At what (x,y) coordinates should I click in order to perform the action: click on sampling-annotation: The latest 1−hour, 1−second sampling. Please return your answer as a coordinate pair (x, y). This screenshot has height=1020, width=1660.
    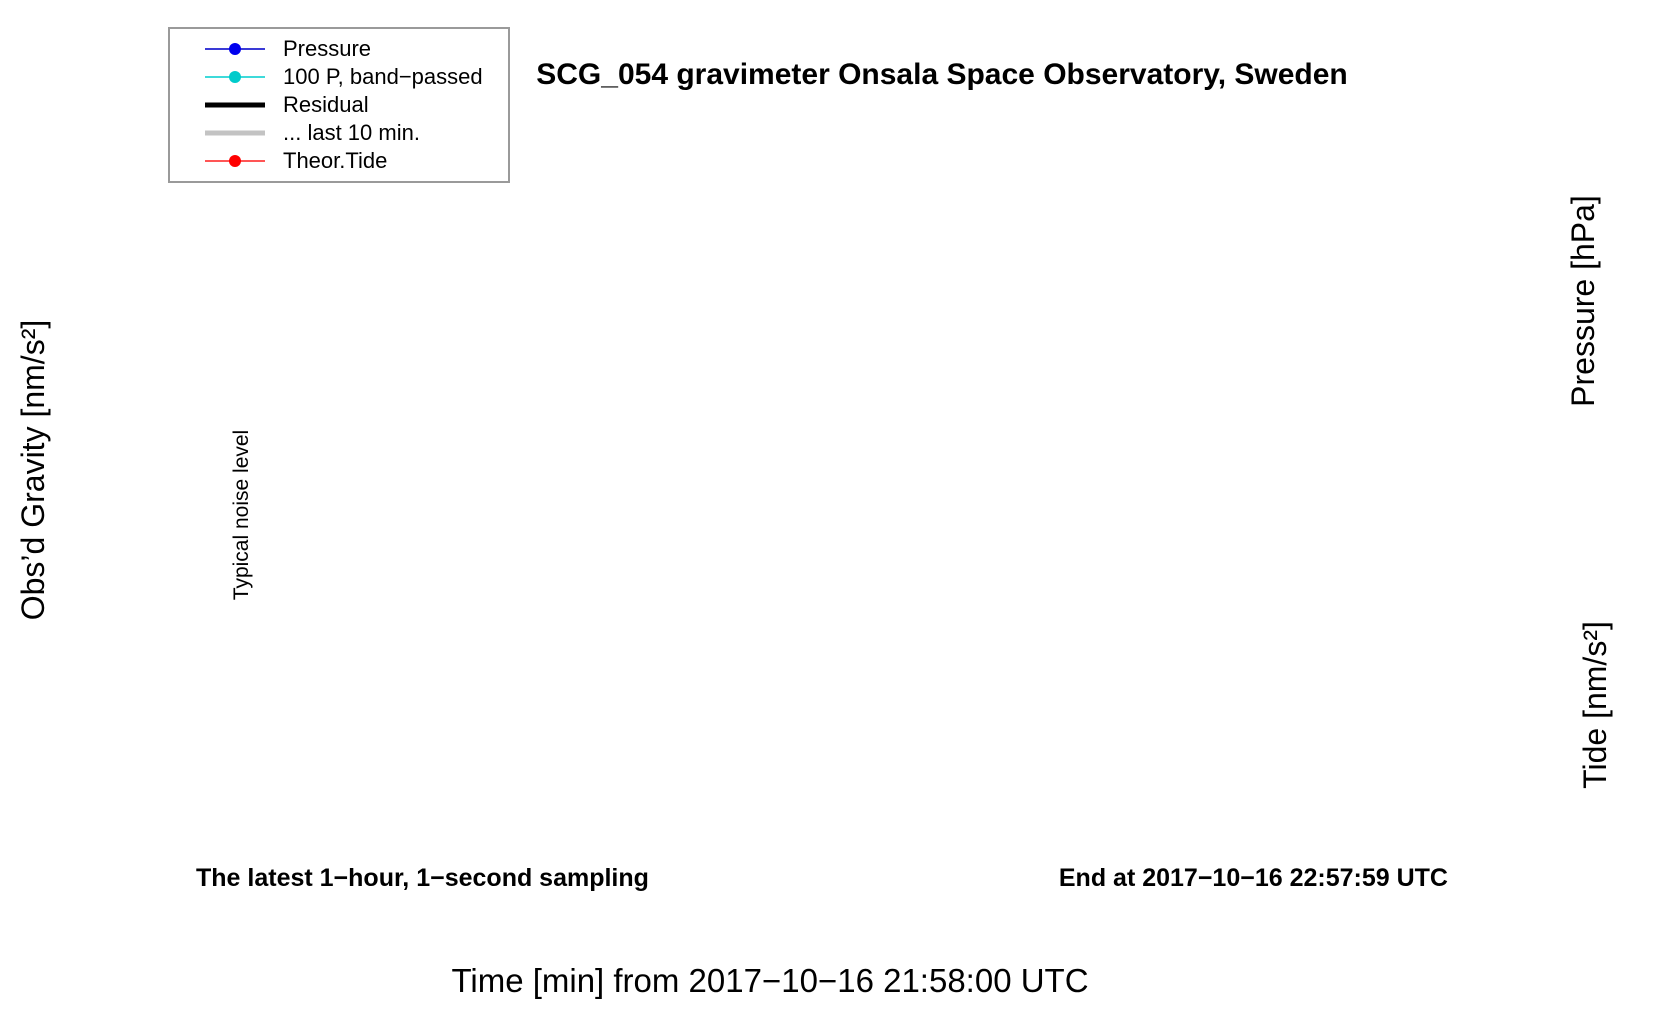
    Looking at the image, I should click on (422, 878).